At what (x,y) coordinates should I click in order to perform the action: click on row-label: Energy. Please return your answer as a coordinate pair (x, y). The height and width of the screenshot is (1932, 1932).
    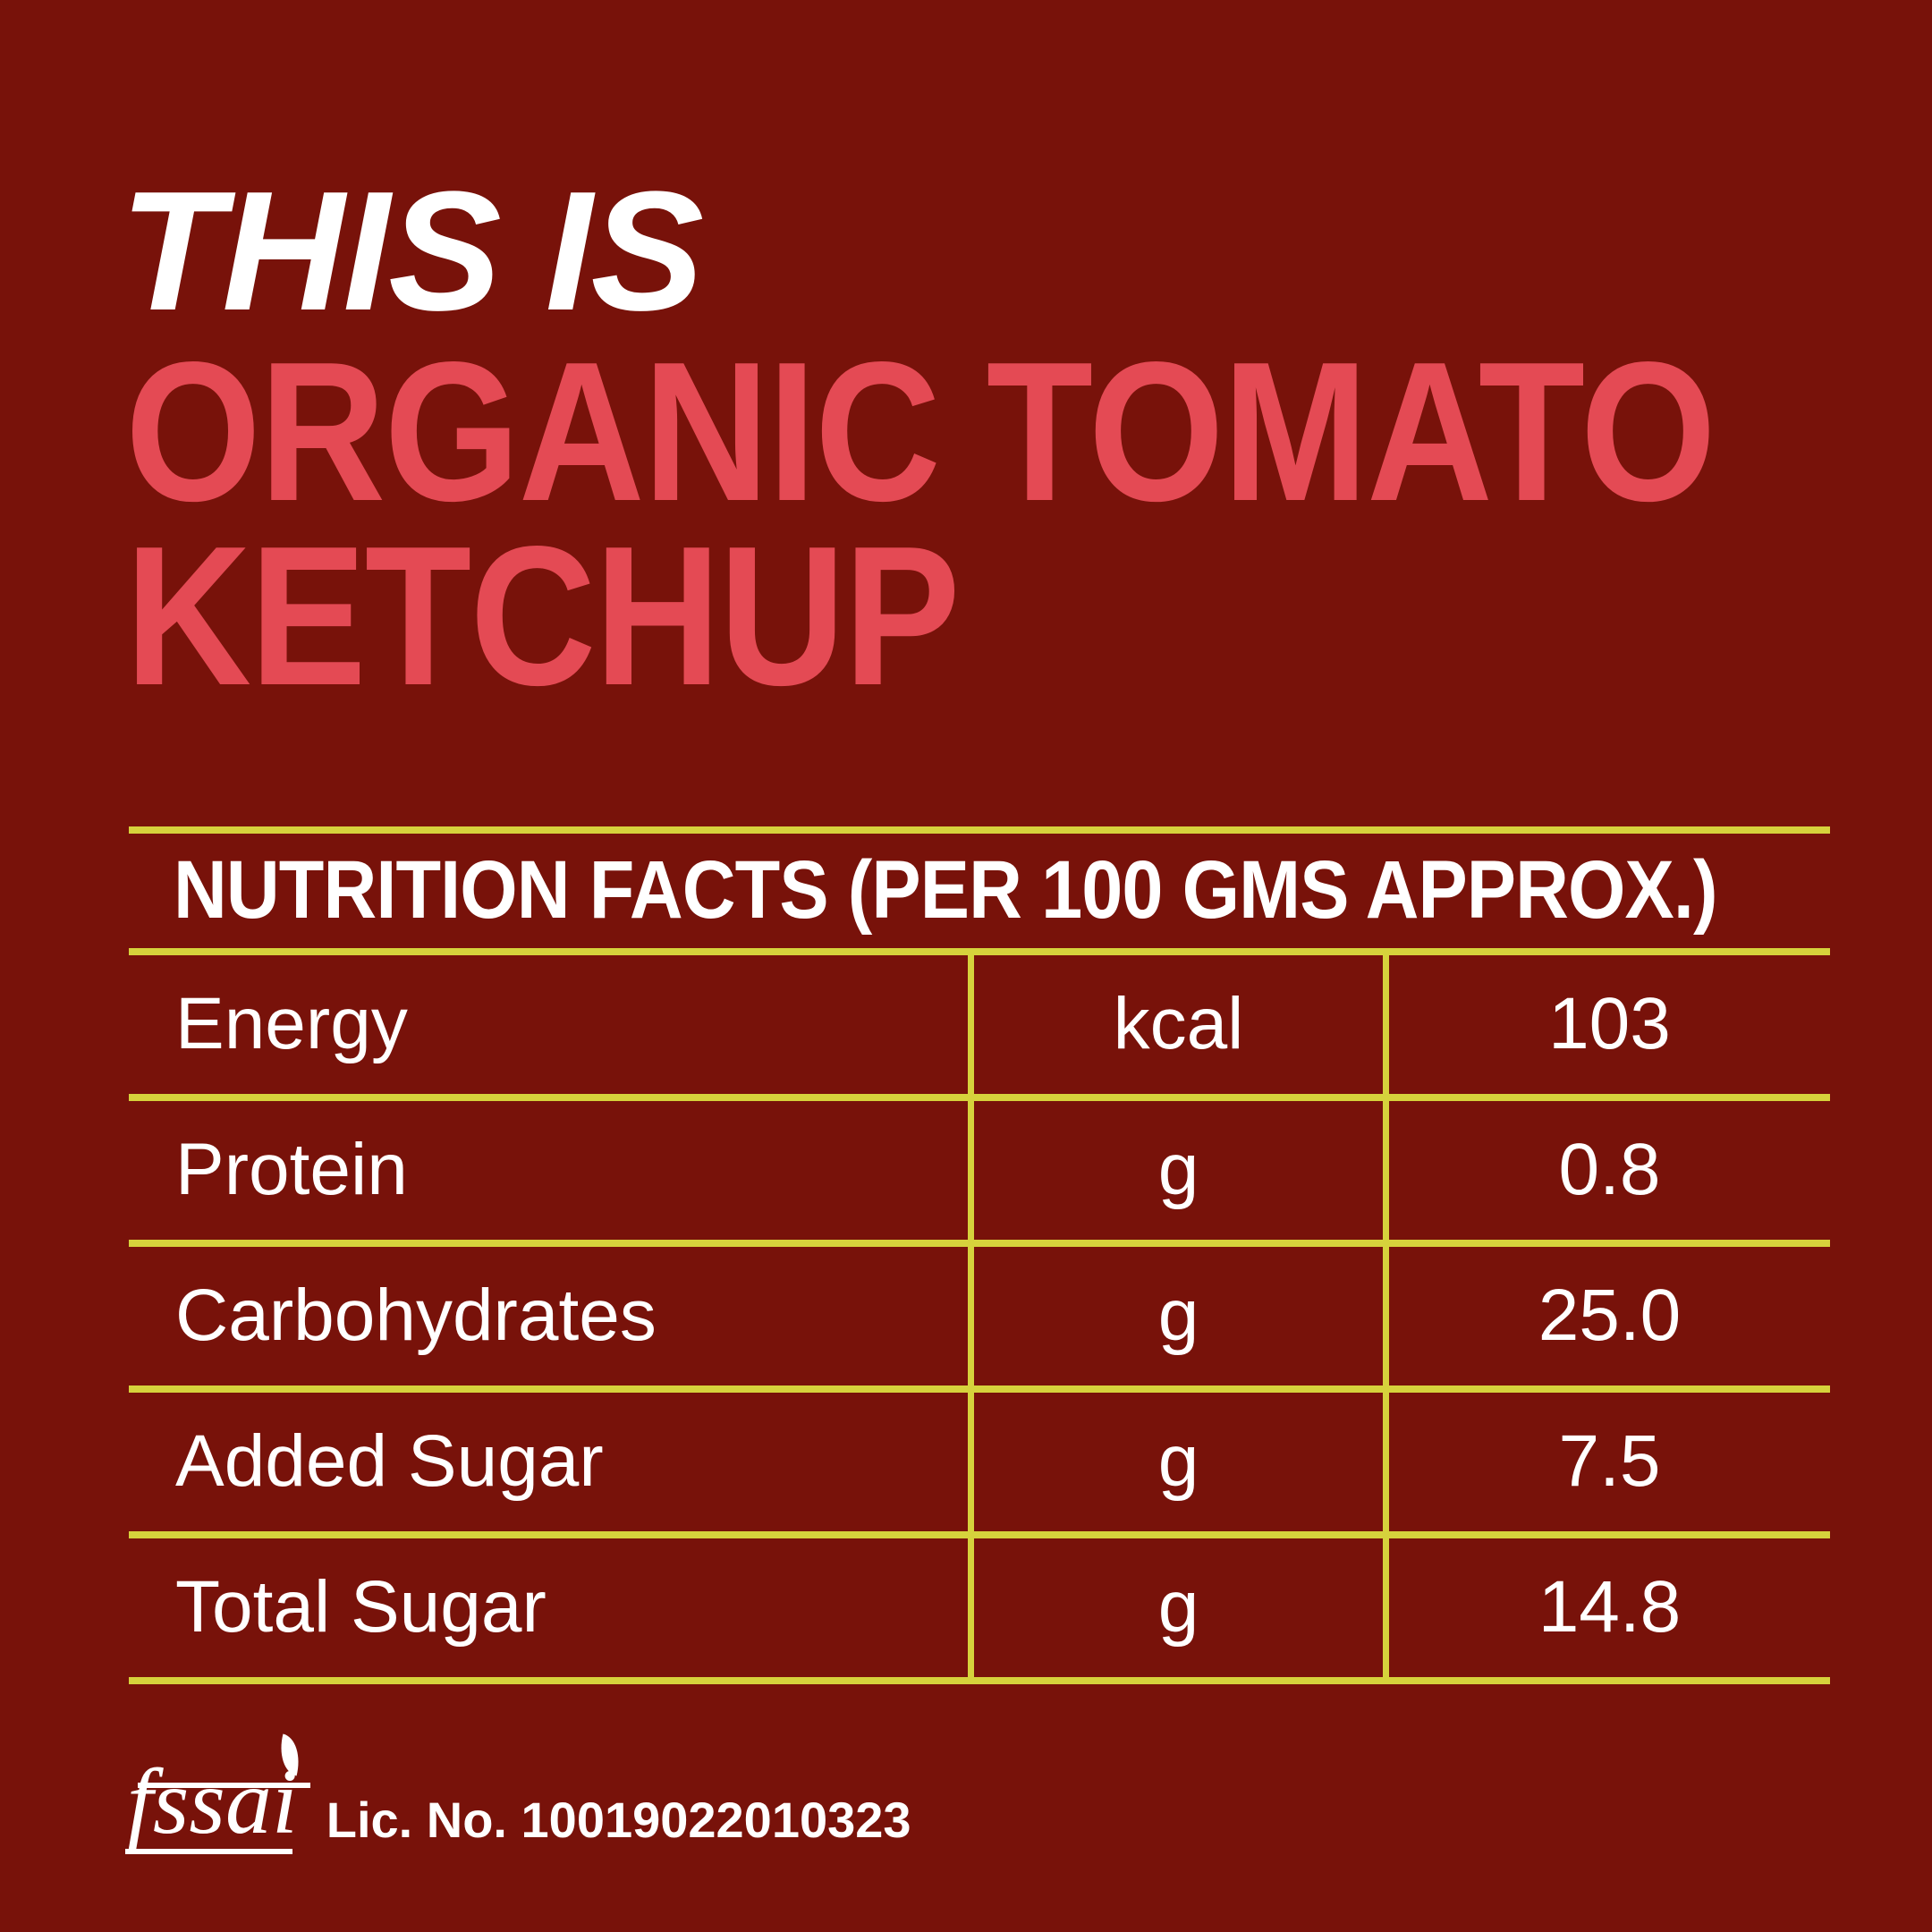
    Looking at the image, I should click on (291, 1024).